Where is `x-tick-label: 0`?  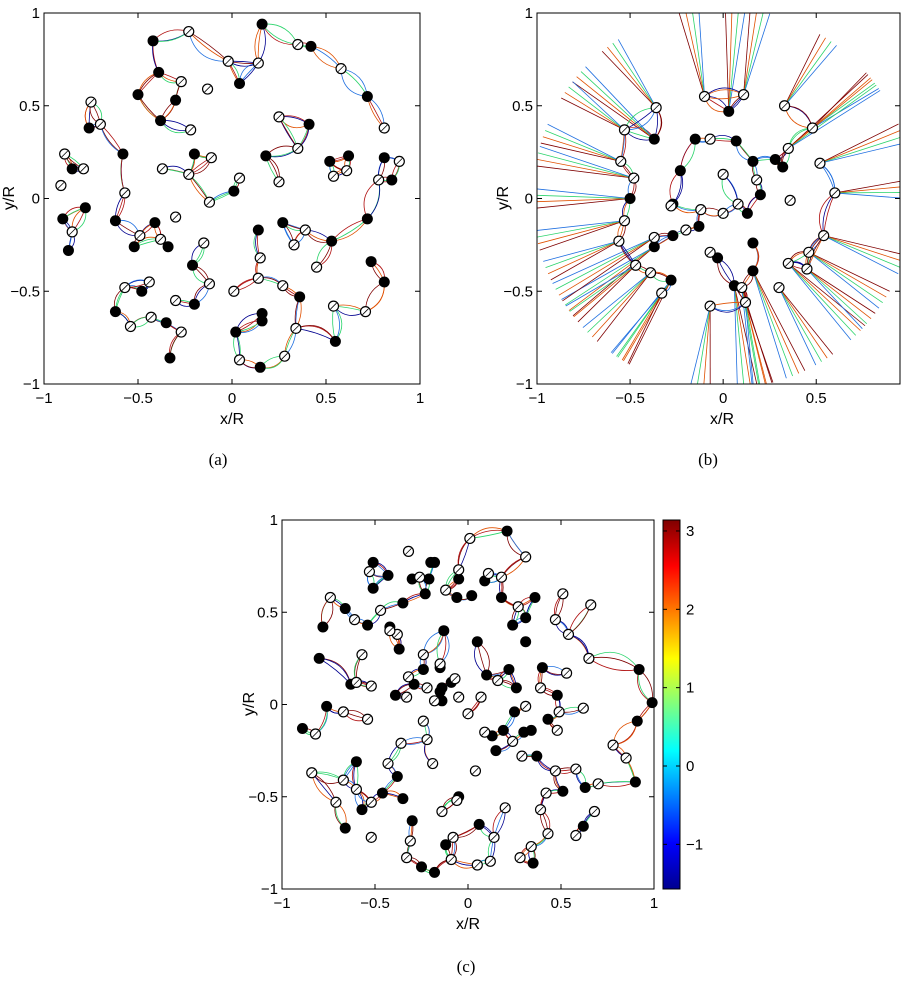
x-tick-label: 0 is located at coordinates (232, 398).